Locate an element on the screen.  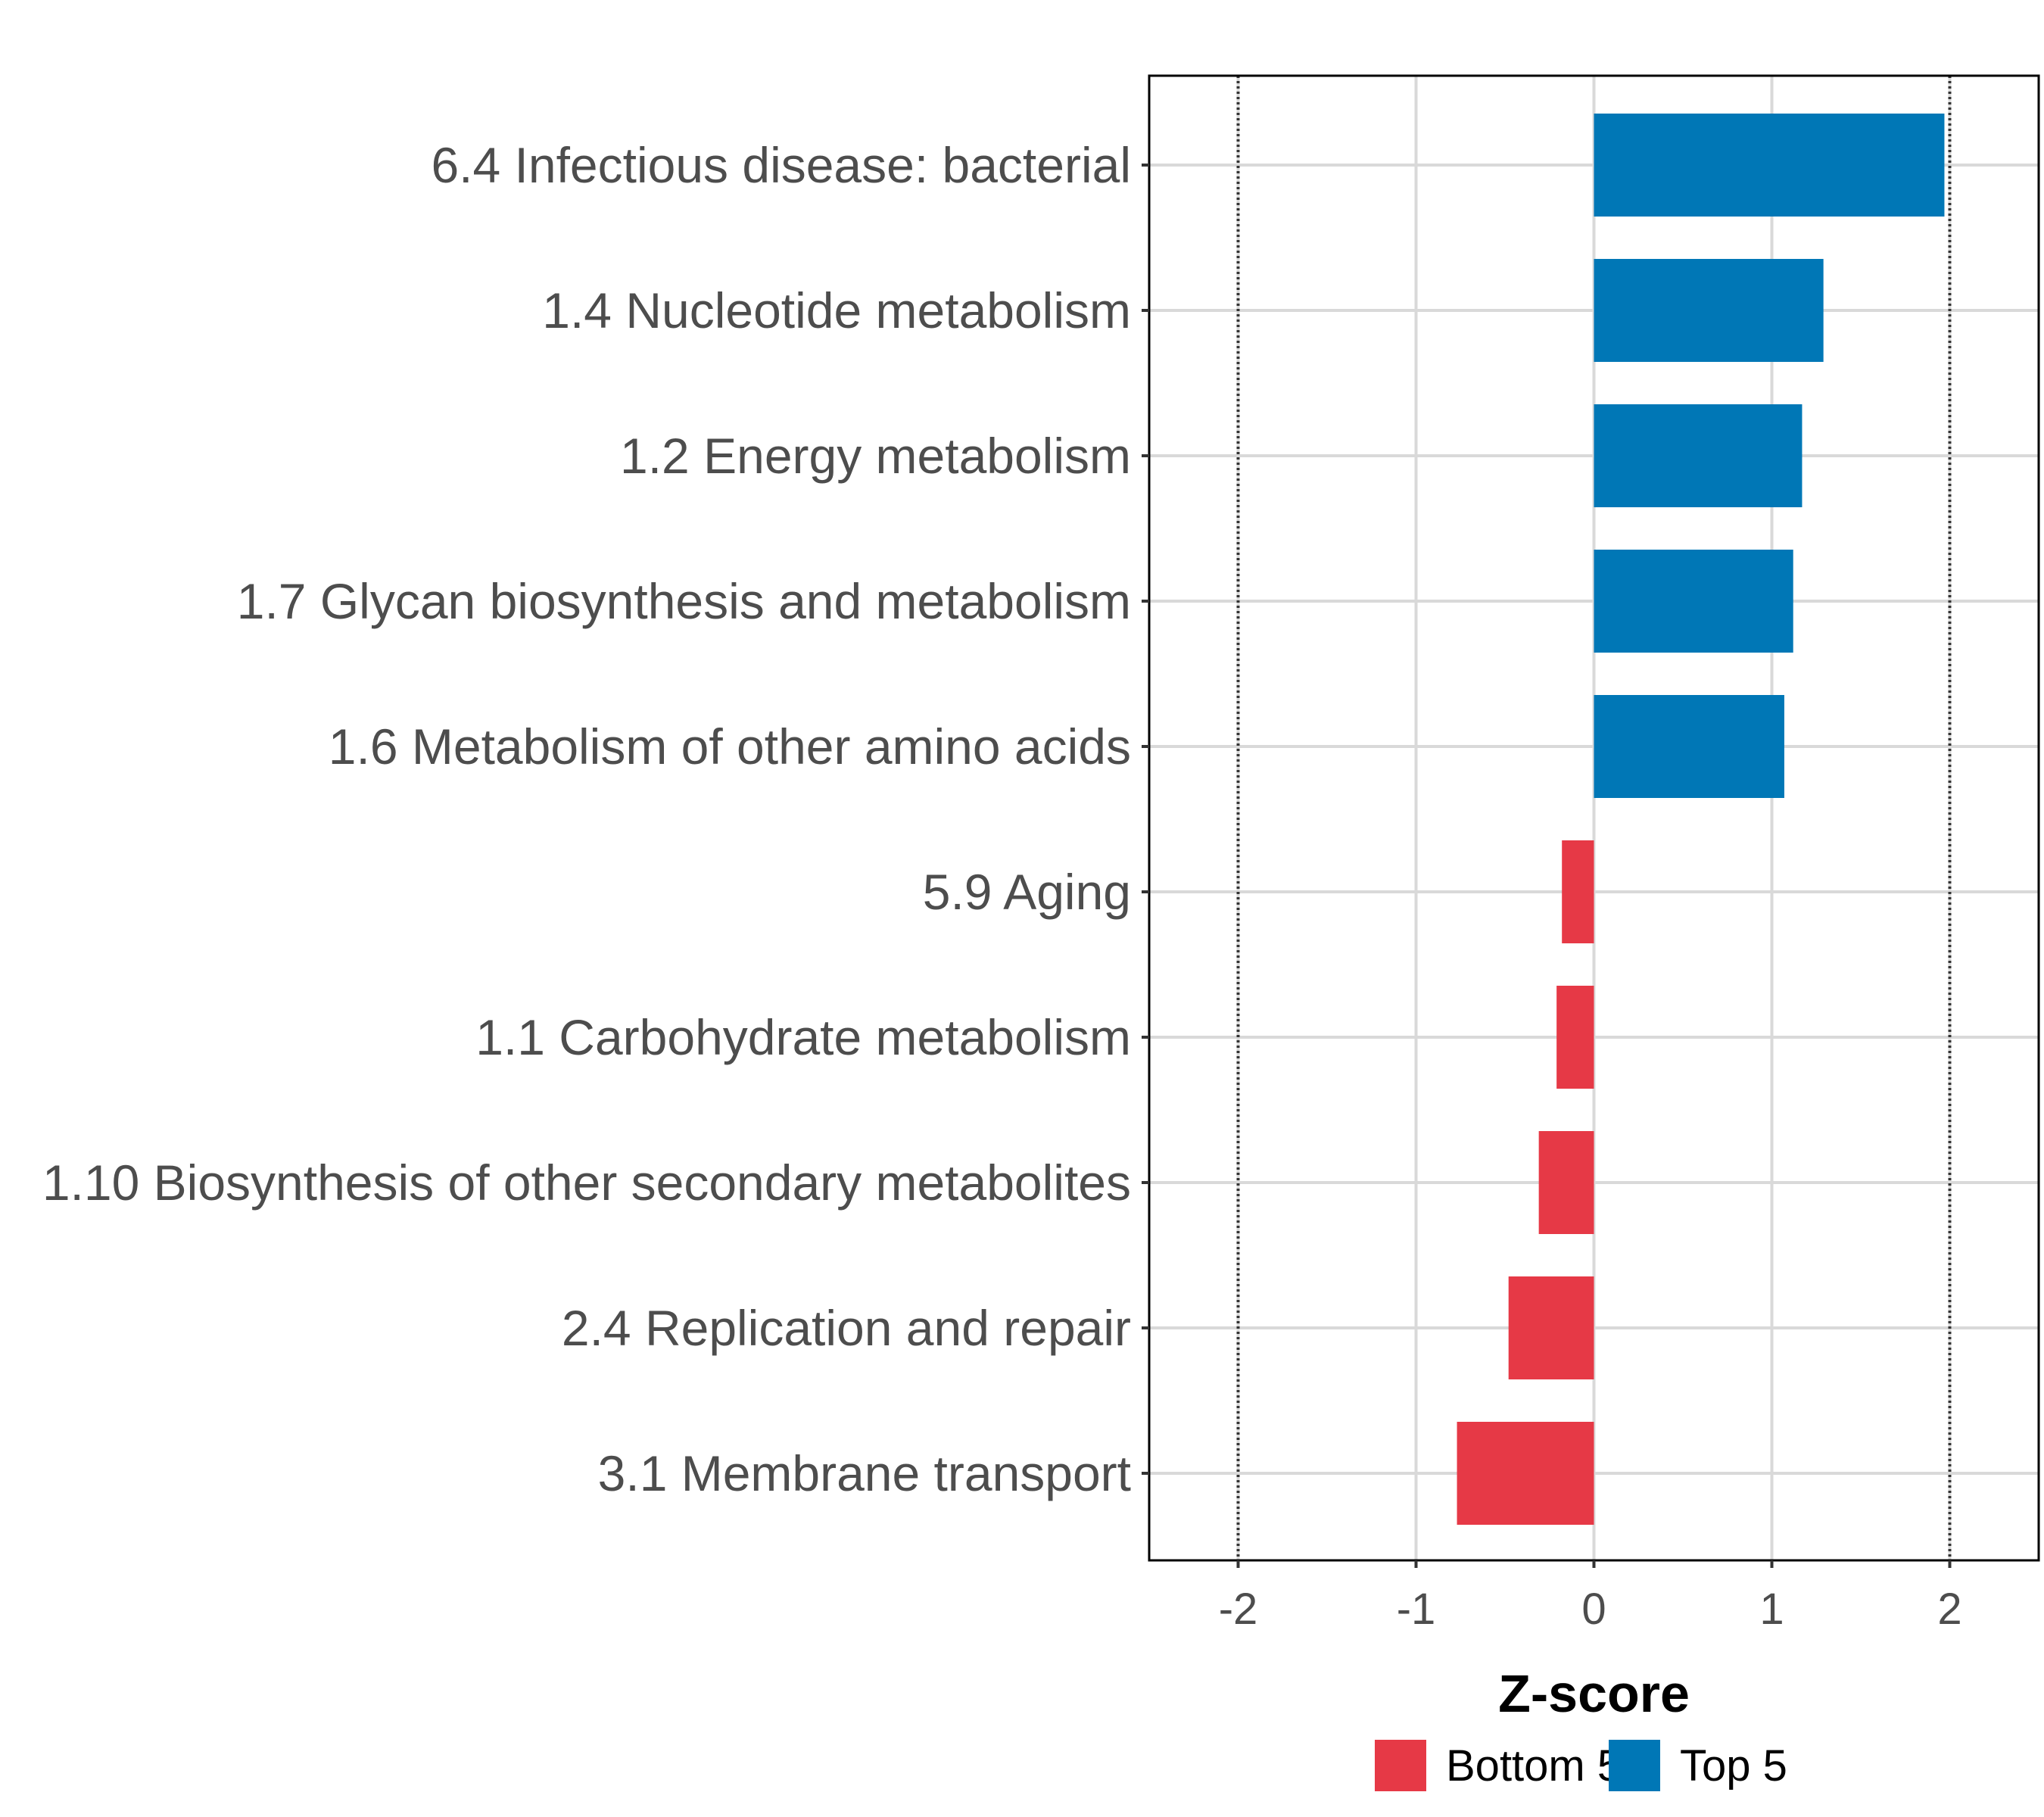
legend: Bottom 5 Top 5 is located at coordinates (1581, 1765).